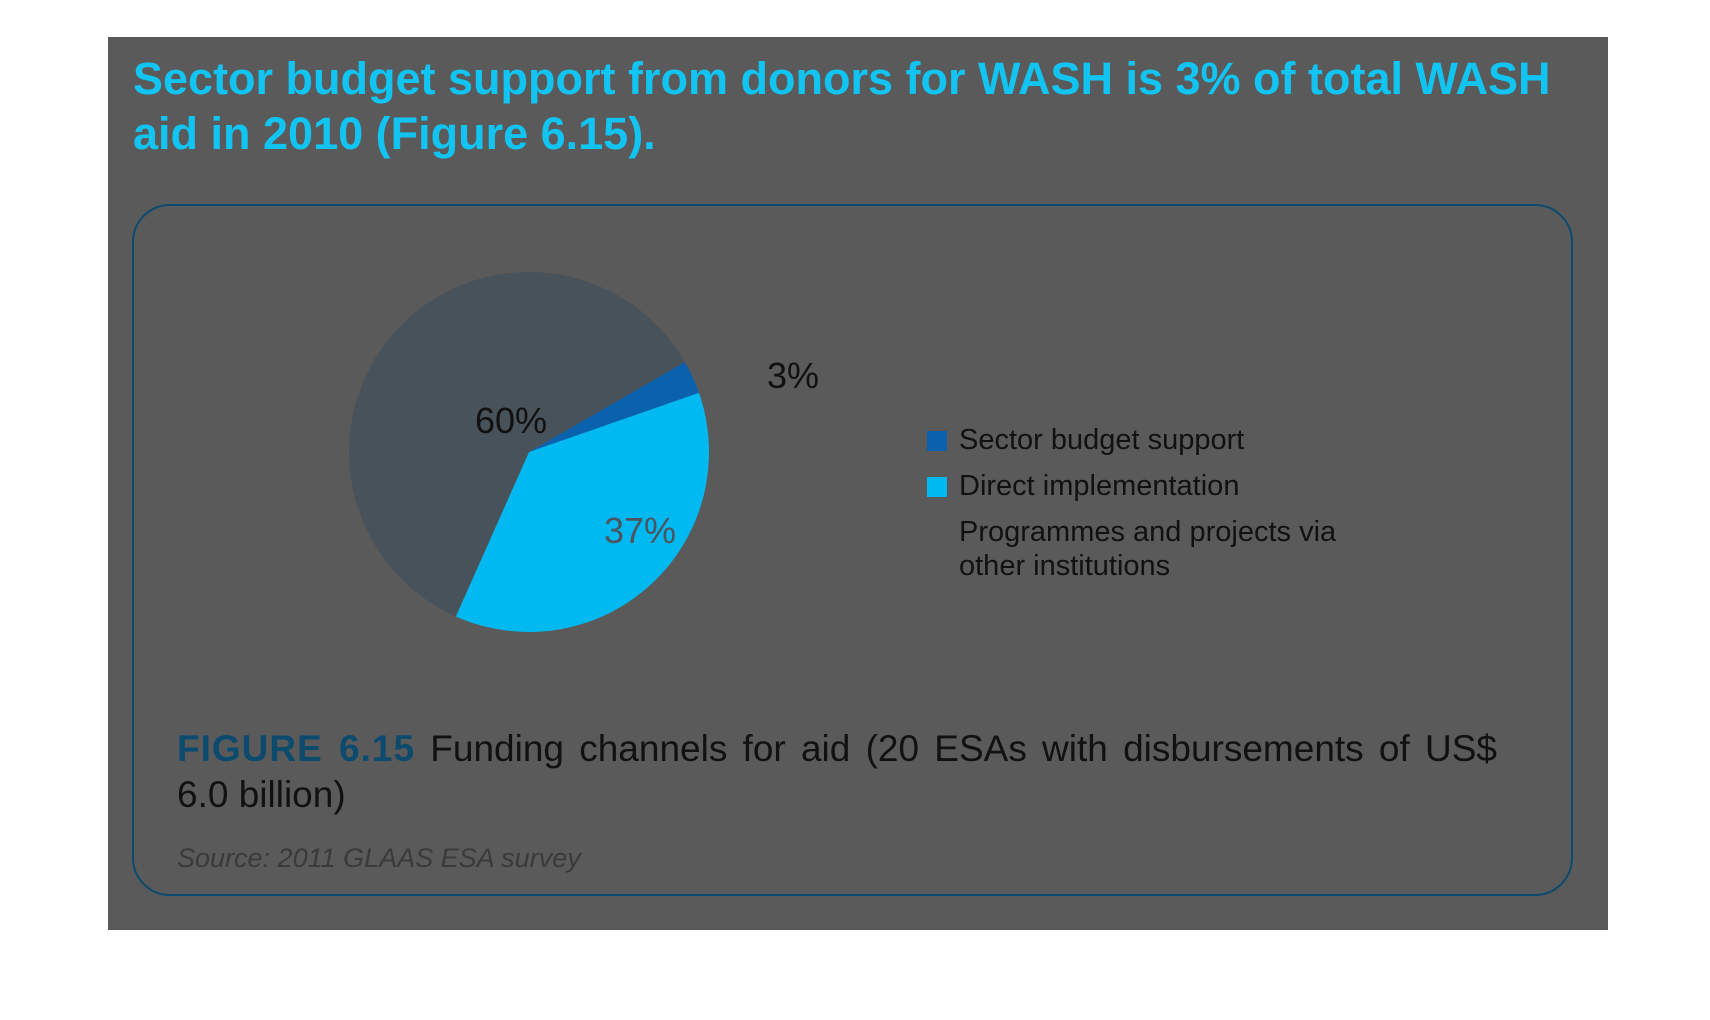 Image resolution: width=1710 pixels, height=1020 pixels. I want to click on pie-chart, so click(529, 452).